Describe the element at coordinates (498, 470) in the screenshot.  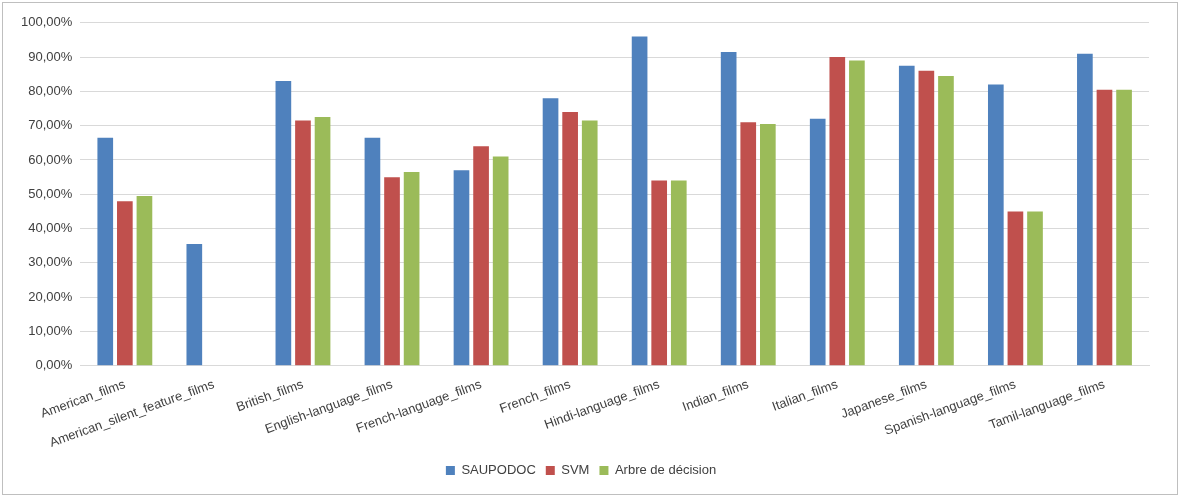
I see `legend-label: SAUPODOC` at that location.